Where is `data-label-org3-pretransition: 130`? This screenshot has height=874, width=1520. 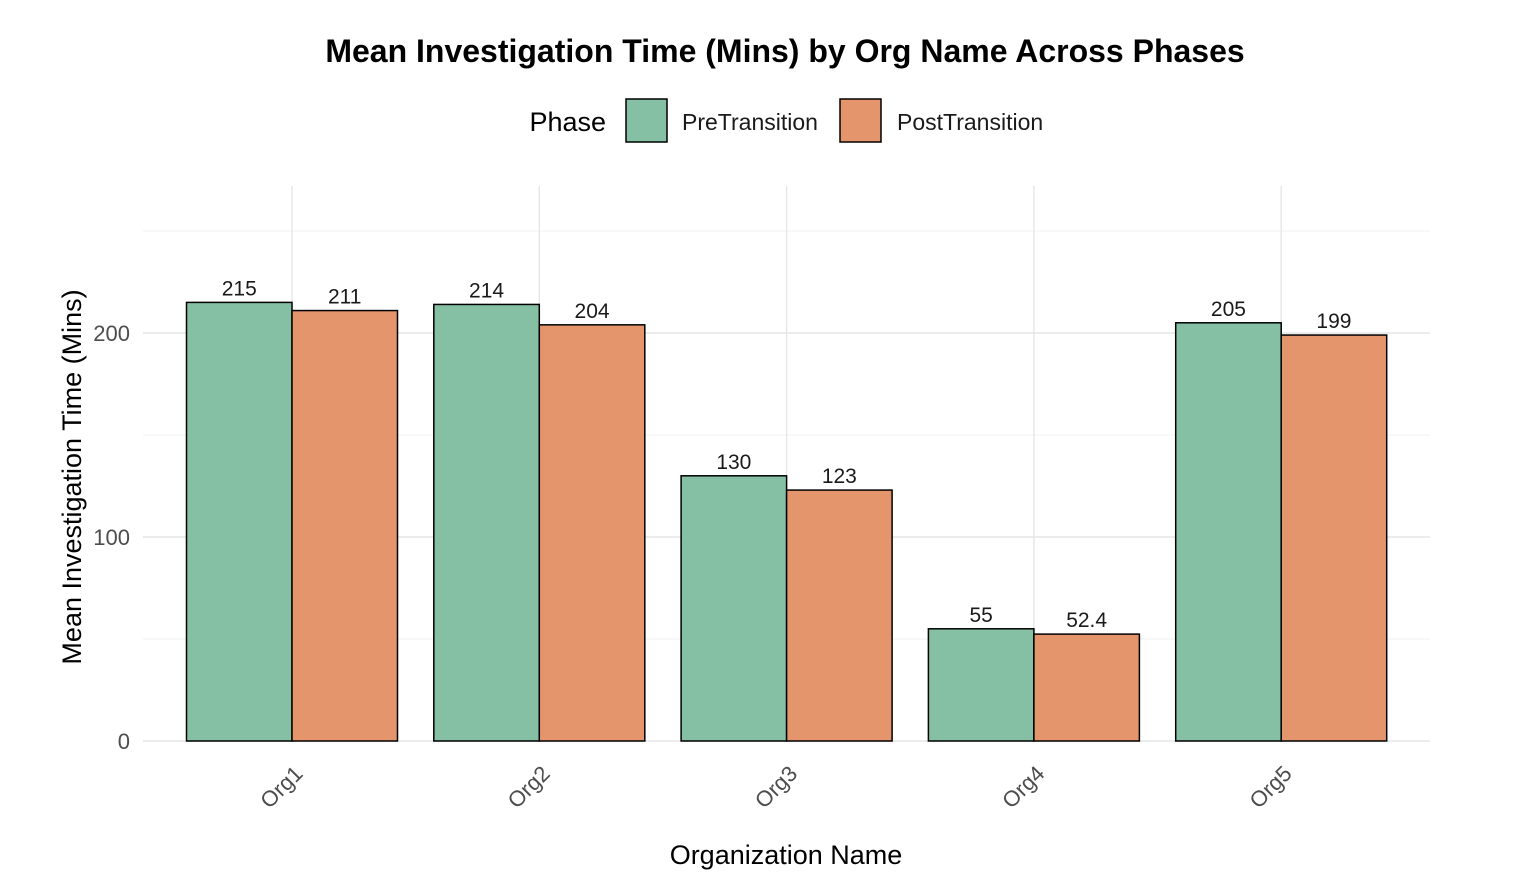 data-label-org3-pretransition: 130 is located at coordinates (733, 462).